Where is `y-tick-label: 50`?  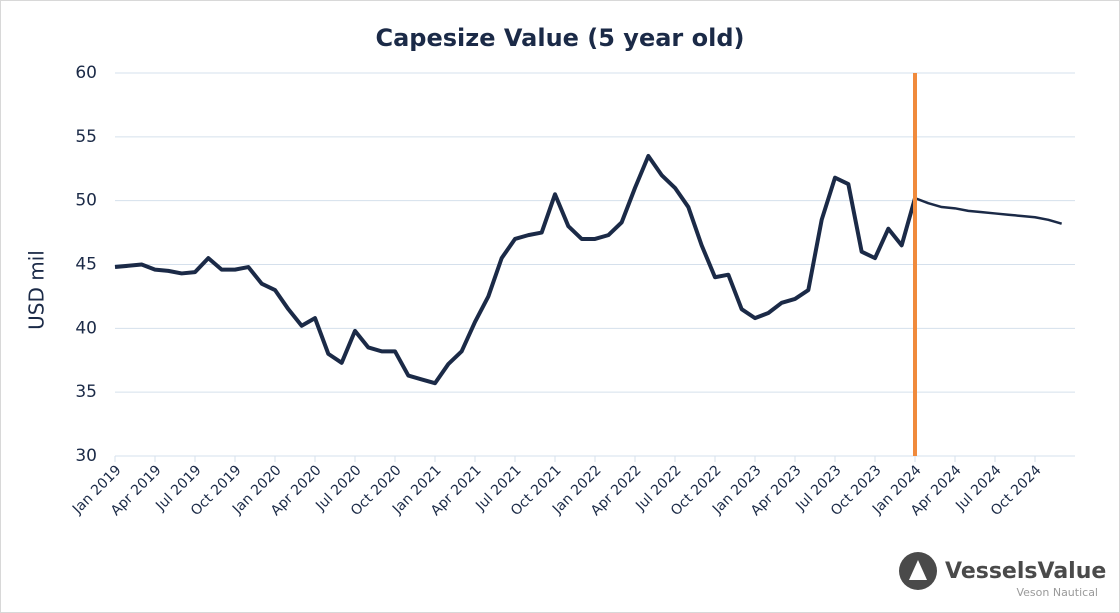 y-tick-label: 50 is located at coordinates (86, 201).